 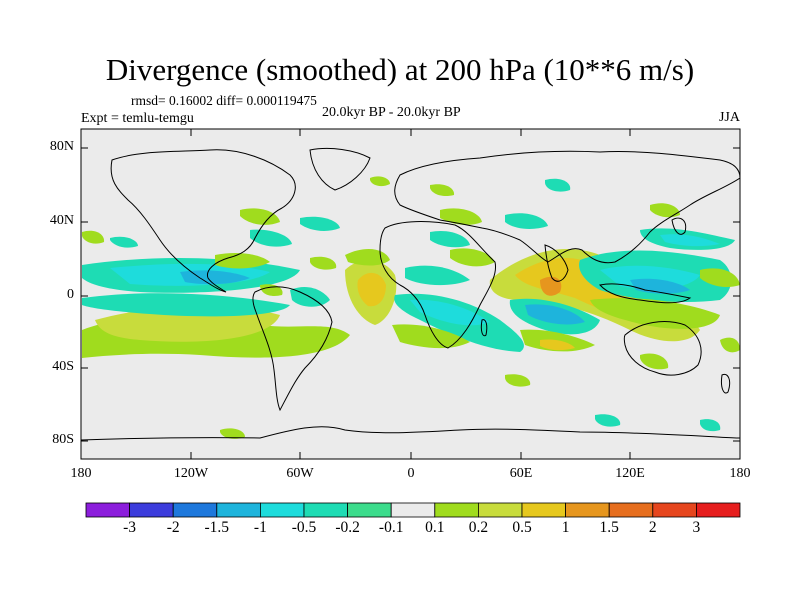 I want to click on coastline-greenland, so click(x=340, y=169).